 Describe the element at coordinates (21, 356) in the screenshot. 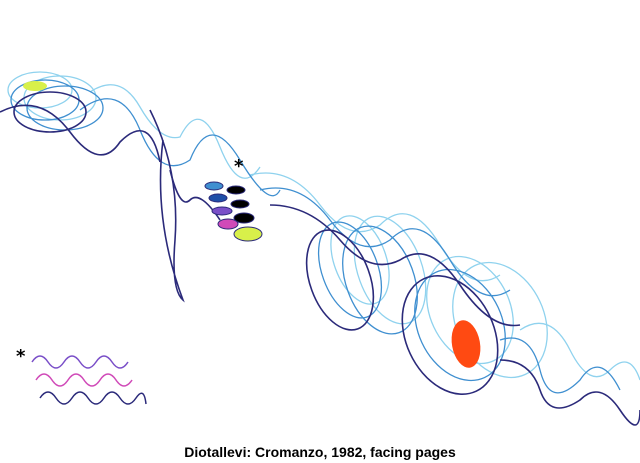

I see `asterisk-mark-bottom: *` at that location.